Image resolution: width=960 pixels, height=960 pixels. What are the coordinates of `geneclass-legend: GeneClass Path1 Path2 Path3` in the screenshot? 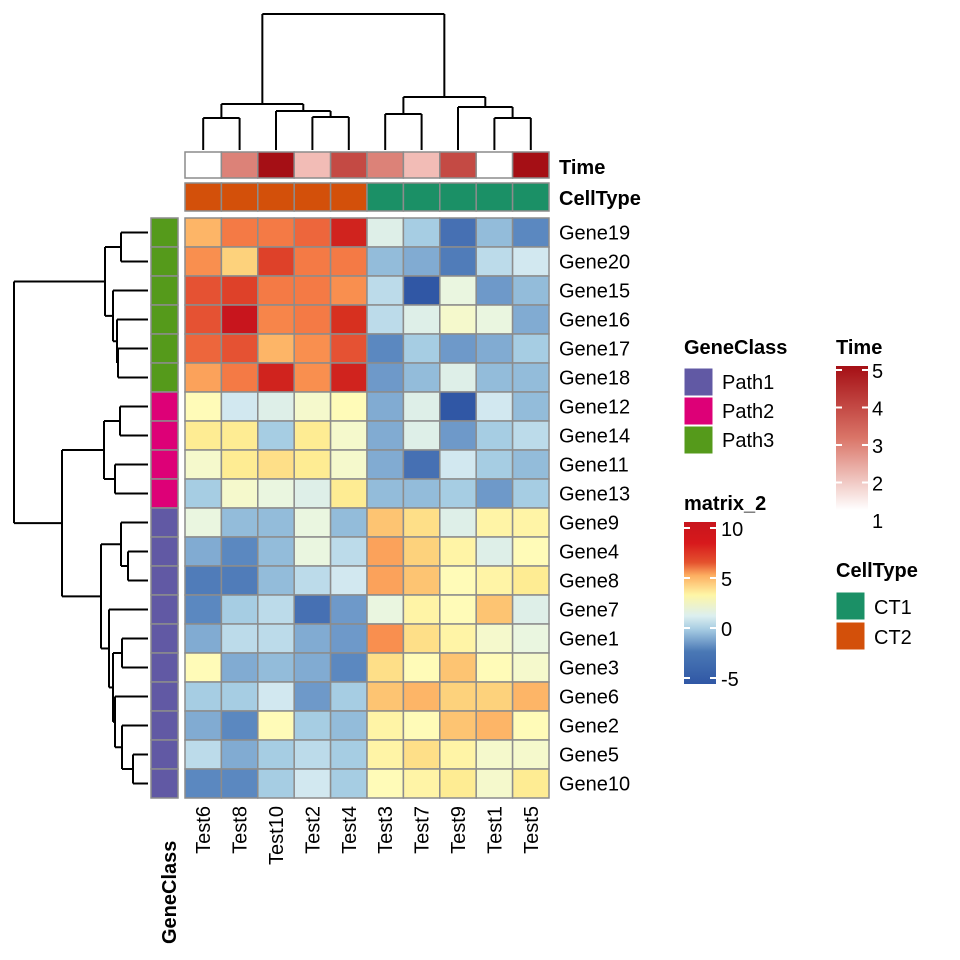 It's located at (735, 396).